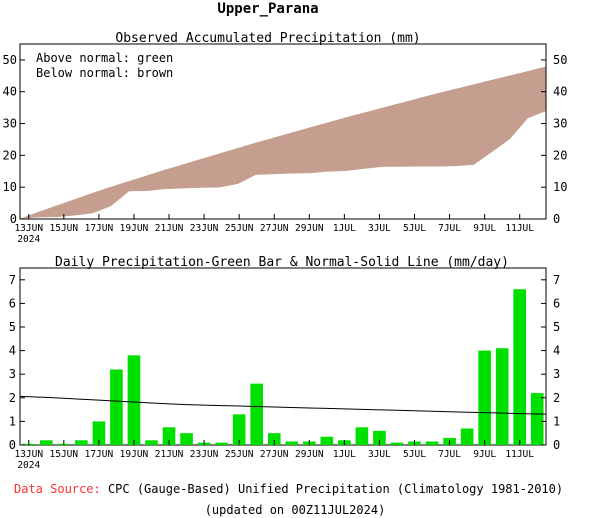 The height and width of the screenshot is (518, 590). What do you see at coordinates (57, 489) in the screenshot?
I see `data-source-label: Data Source:` at bounding box center [57, 489].